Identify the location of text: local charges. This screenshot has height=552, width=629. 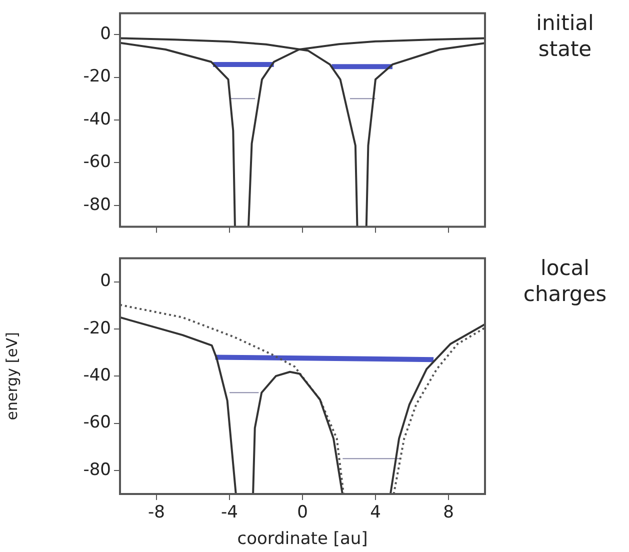
(565, 281).